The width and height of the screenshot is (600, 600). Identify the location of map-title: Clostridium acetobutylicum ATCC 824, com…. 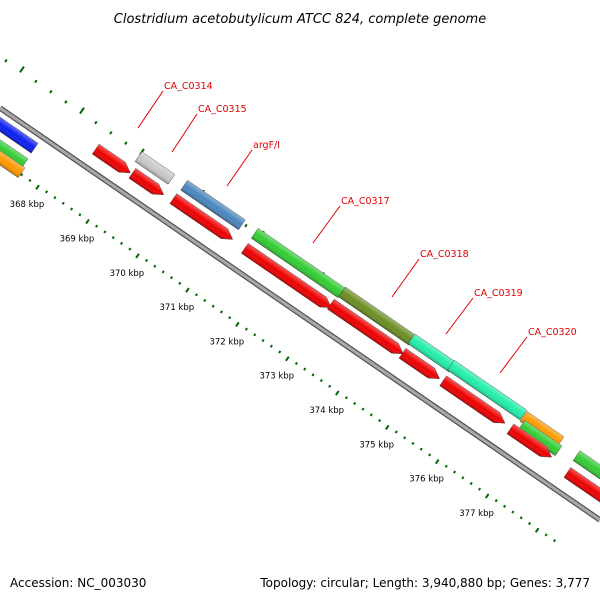
(300, 19).